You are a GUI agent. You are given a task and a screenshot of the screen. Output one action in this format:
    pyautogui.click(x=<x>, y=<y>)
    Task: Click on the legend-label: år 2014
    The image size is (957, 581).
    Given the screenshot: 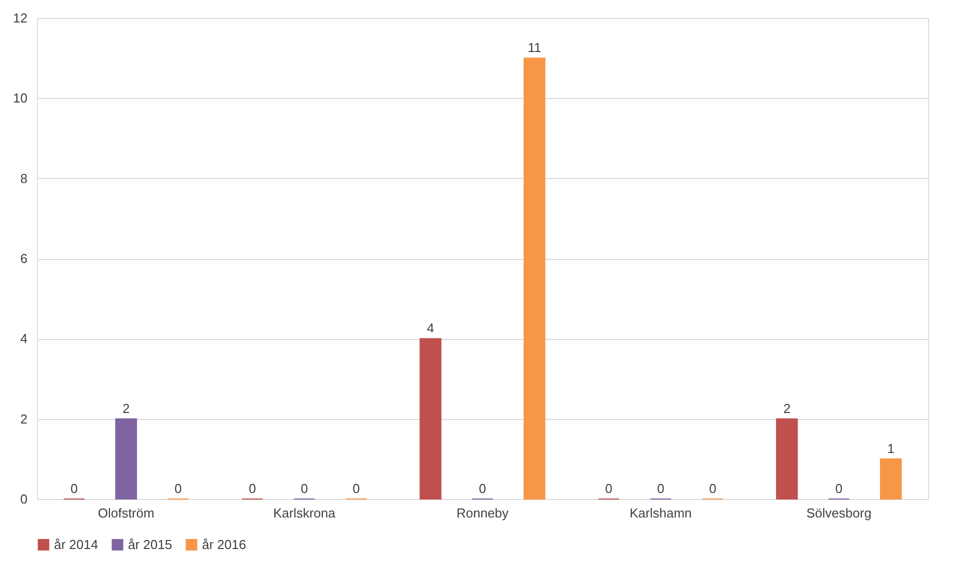 What is the action you would take?
    pyautogui.click(x=76, y=544)
    